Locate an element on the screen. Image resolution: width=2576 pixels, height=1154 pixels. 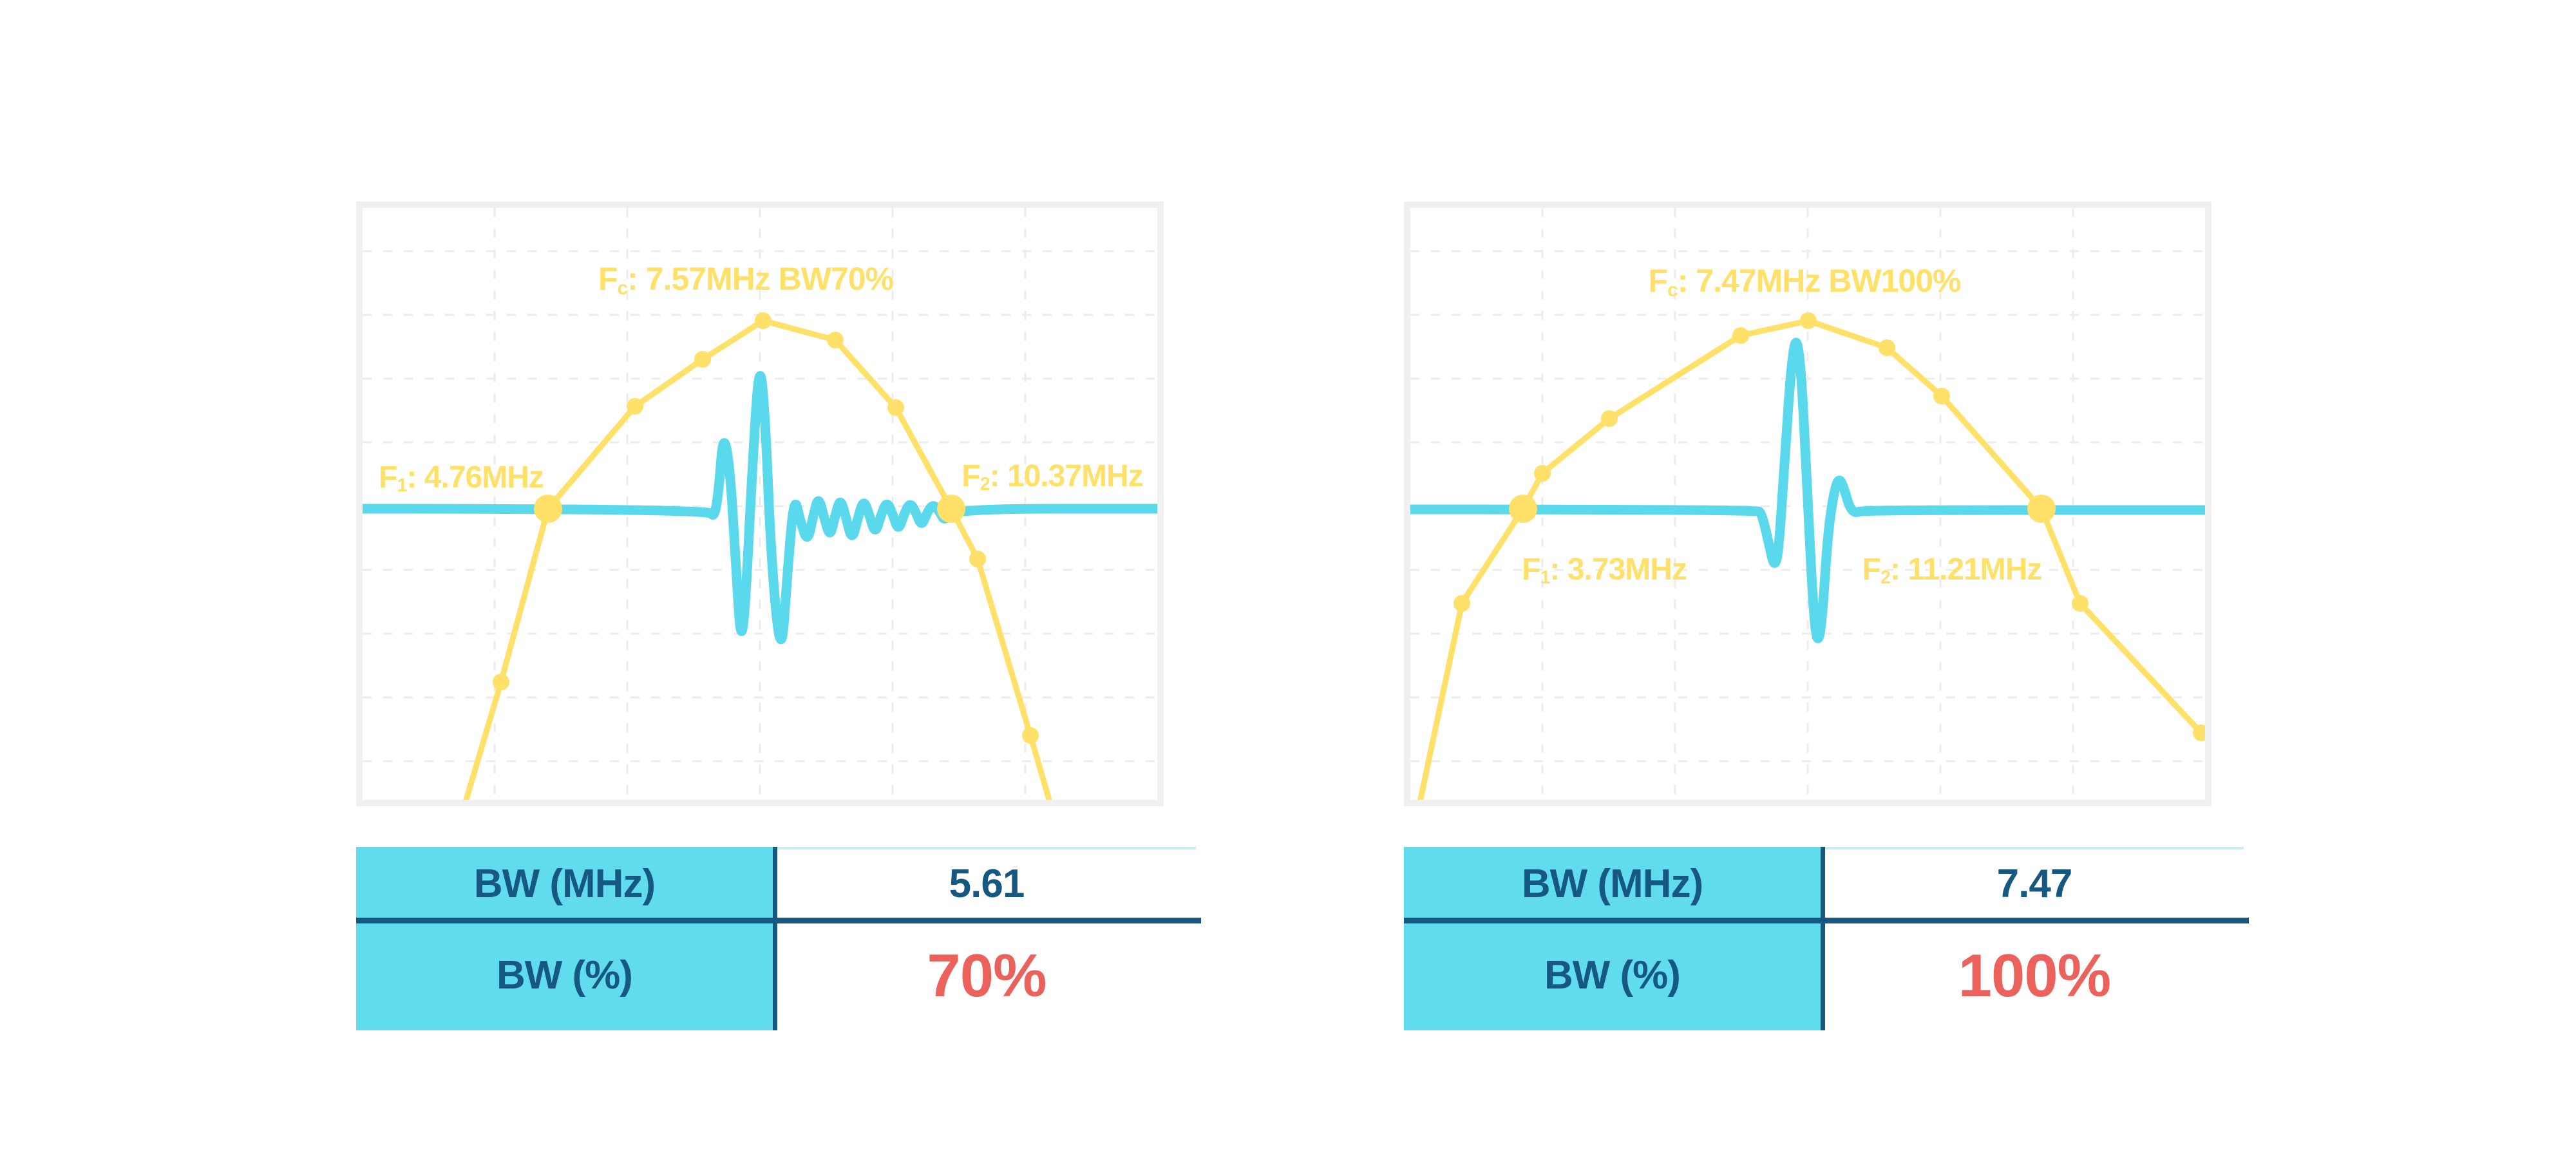
f1-value-text: : 3.73MHz is located at coordinates (1618, 570).